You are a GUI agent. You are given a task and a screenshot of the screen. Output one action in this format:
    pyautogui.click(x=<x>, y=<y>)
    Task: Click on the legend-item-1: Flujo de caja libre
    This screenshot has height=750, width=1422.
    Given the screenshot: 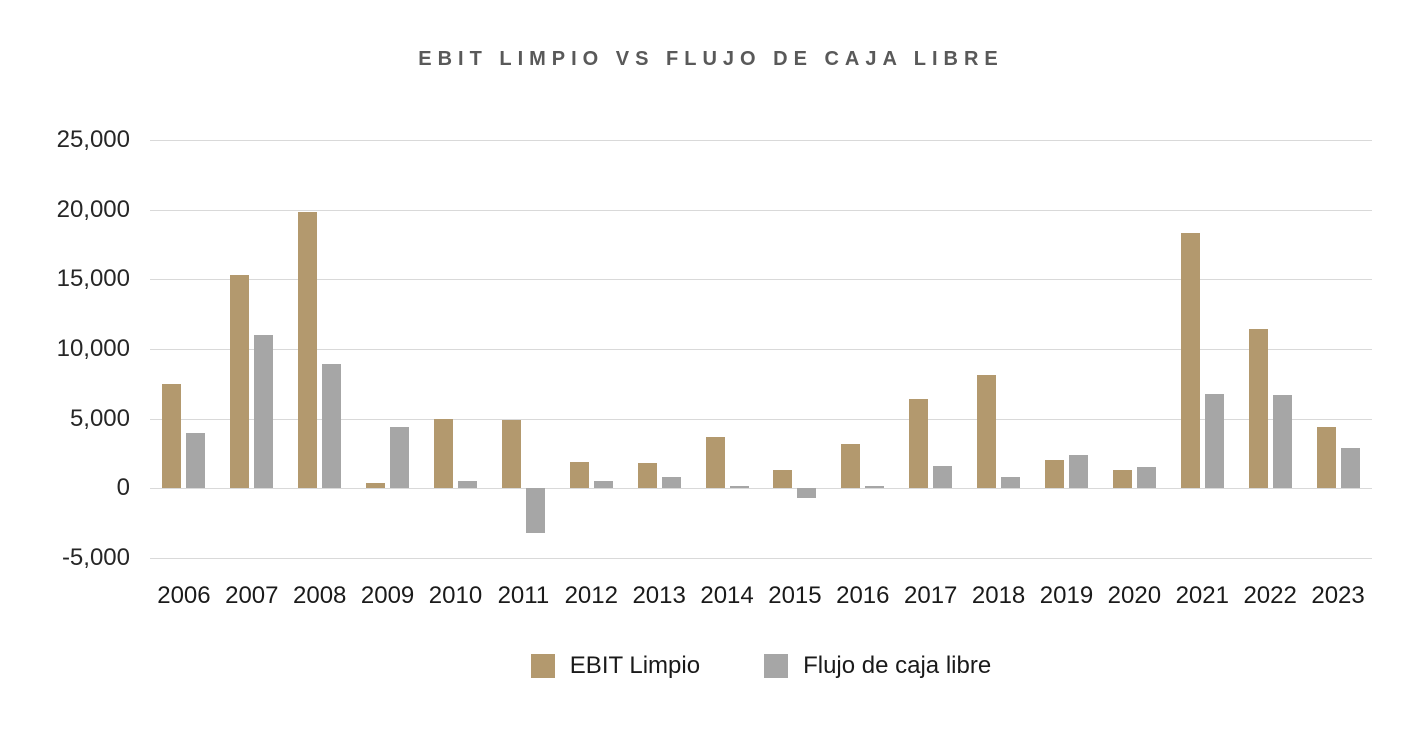 What is the action you would take?
    pyautogui.click(x=877, y=666)
    